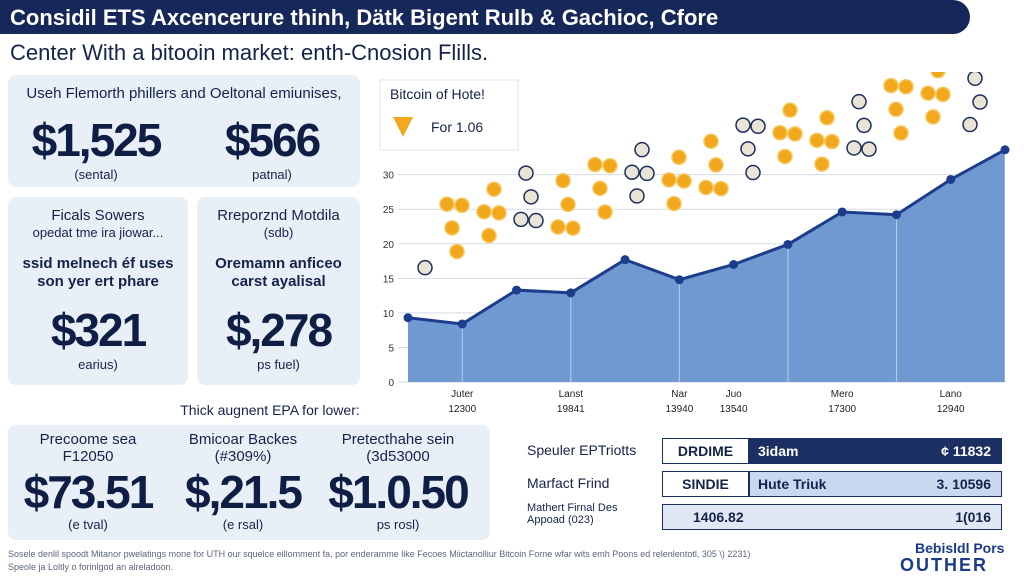 This screenshot has height=576, width=1024. Describe the element at coordinates (437, 94) in the screenshot. I see `legend-title: Bitcoin of Hote!` at that location.